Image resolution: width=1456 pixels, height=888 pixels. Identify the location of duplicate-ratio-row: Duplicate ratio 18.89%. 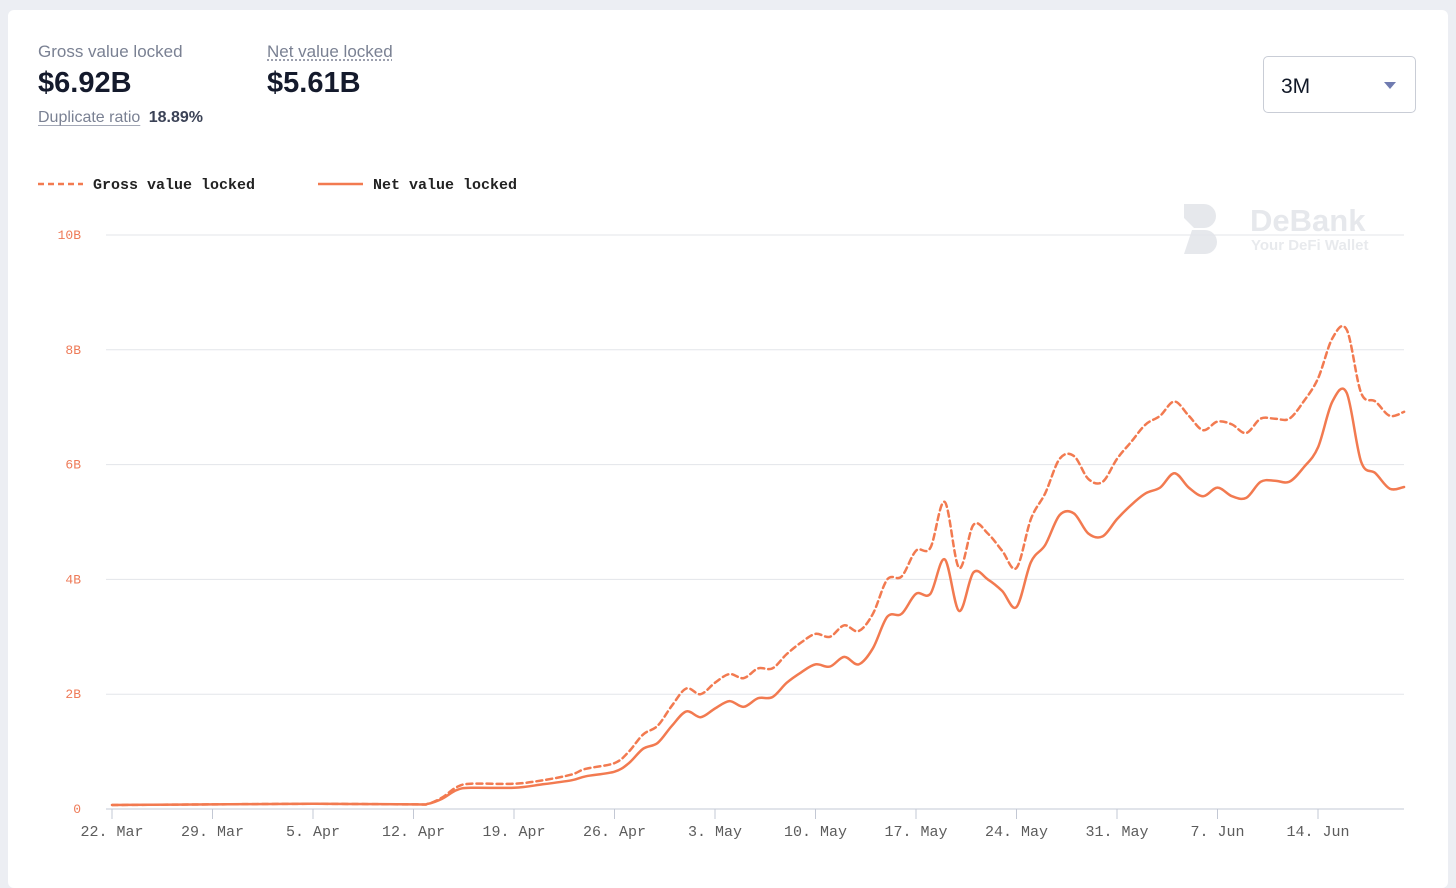
(120, 118).